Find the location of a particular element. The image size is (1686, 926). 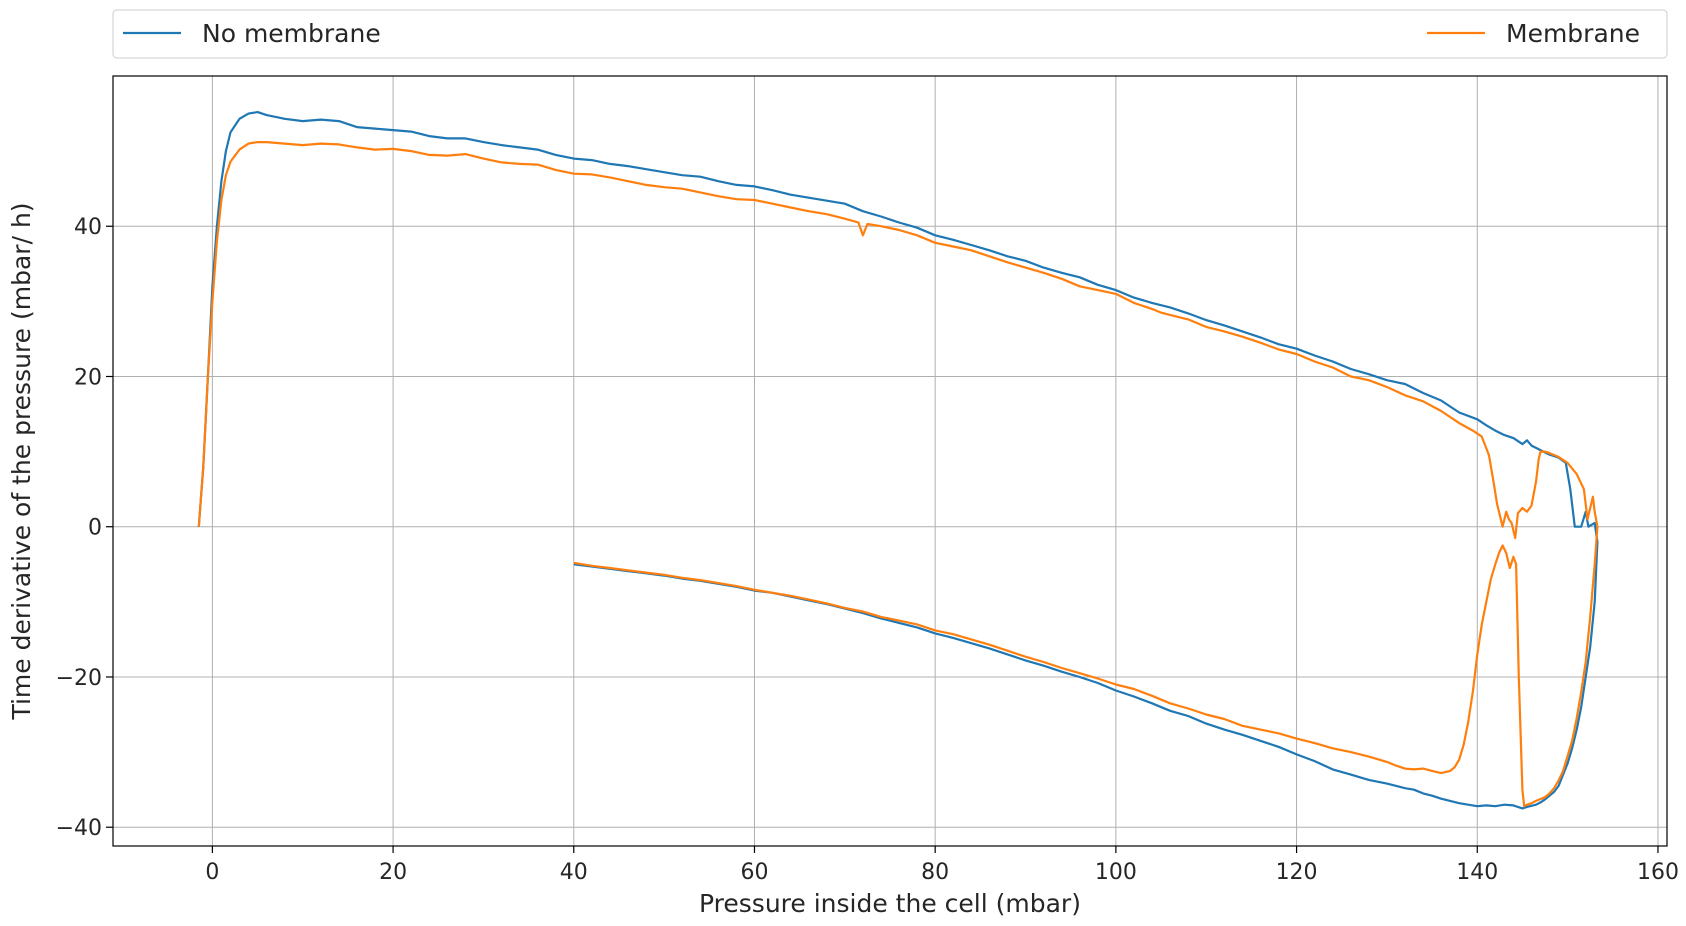

x-tick-label: 100 is located at coordinates (1116, 872).